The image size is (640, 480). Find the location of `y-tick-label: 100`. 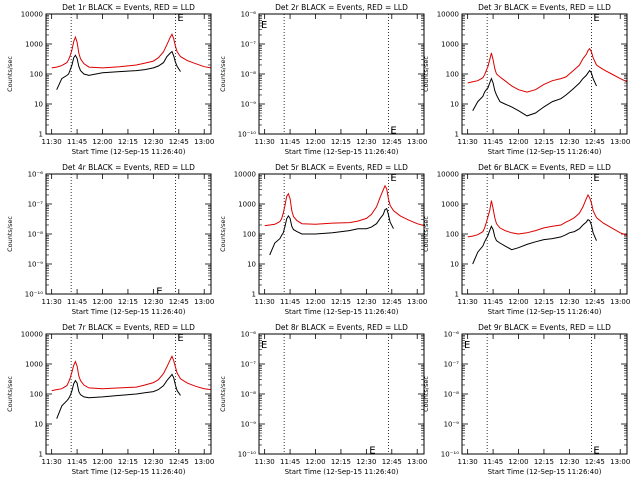

y-tick-label: 100 is located at coordinates (452, 75).